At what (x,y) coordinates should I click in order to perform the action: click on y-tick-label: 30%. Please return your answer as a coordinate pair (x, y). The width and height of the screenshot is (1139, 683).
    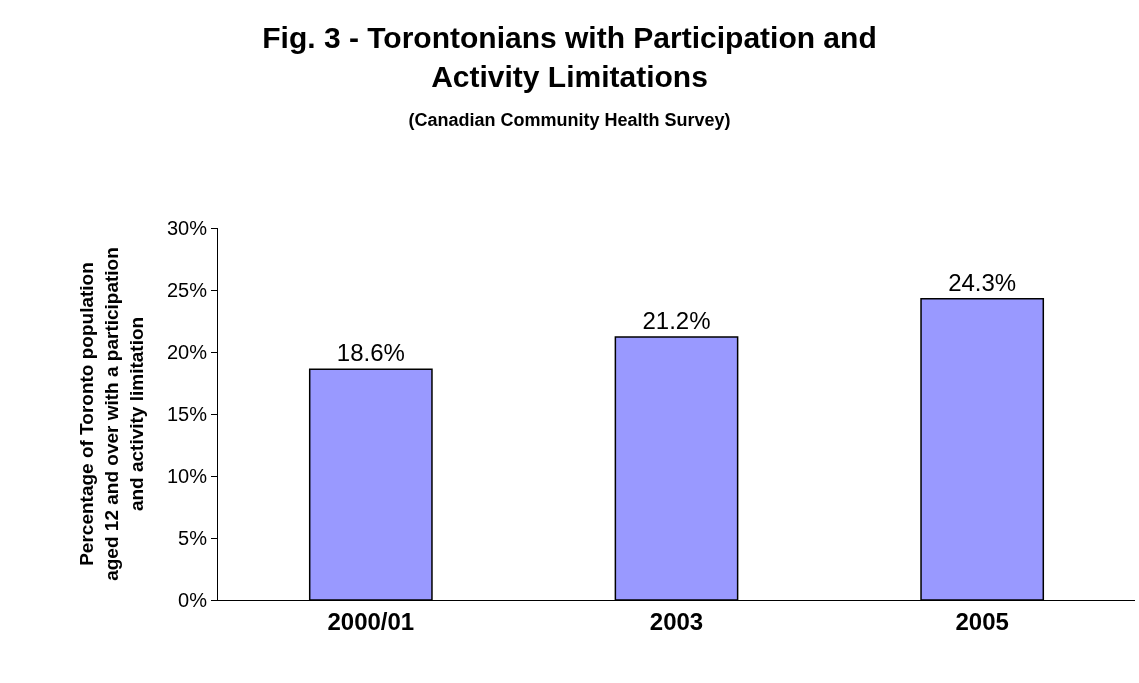
    Looking at the image, I should click on (187, 228).